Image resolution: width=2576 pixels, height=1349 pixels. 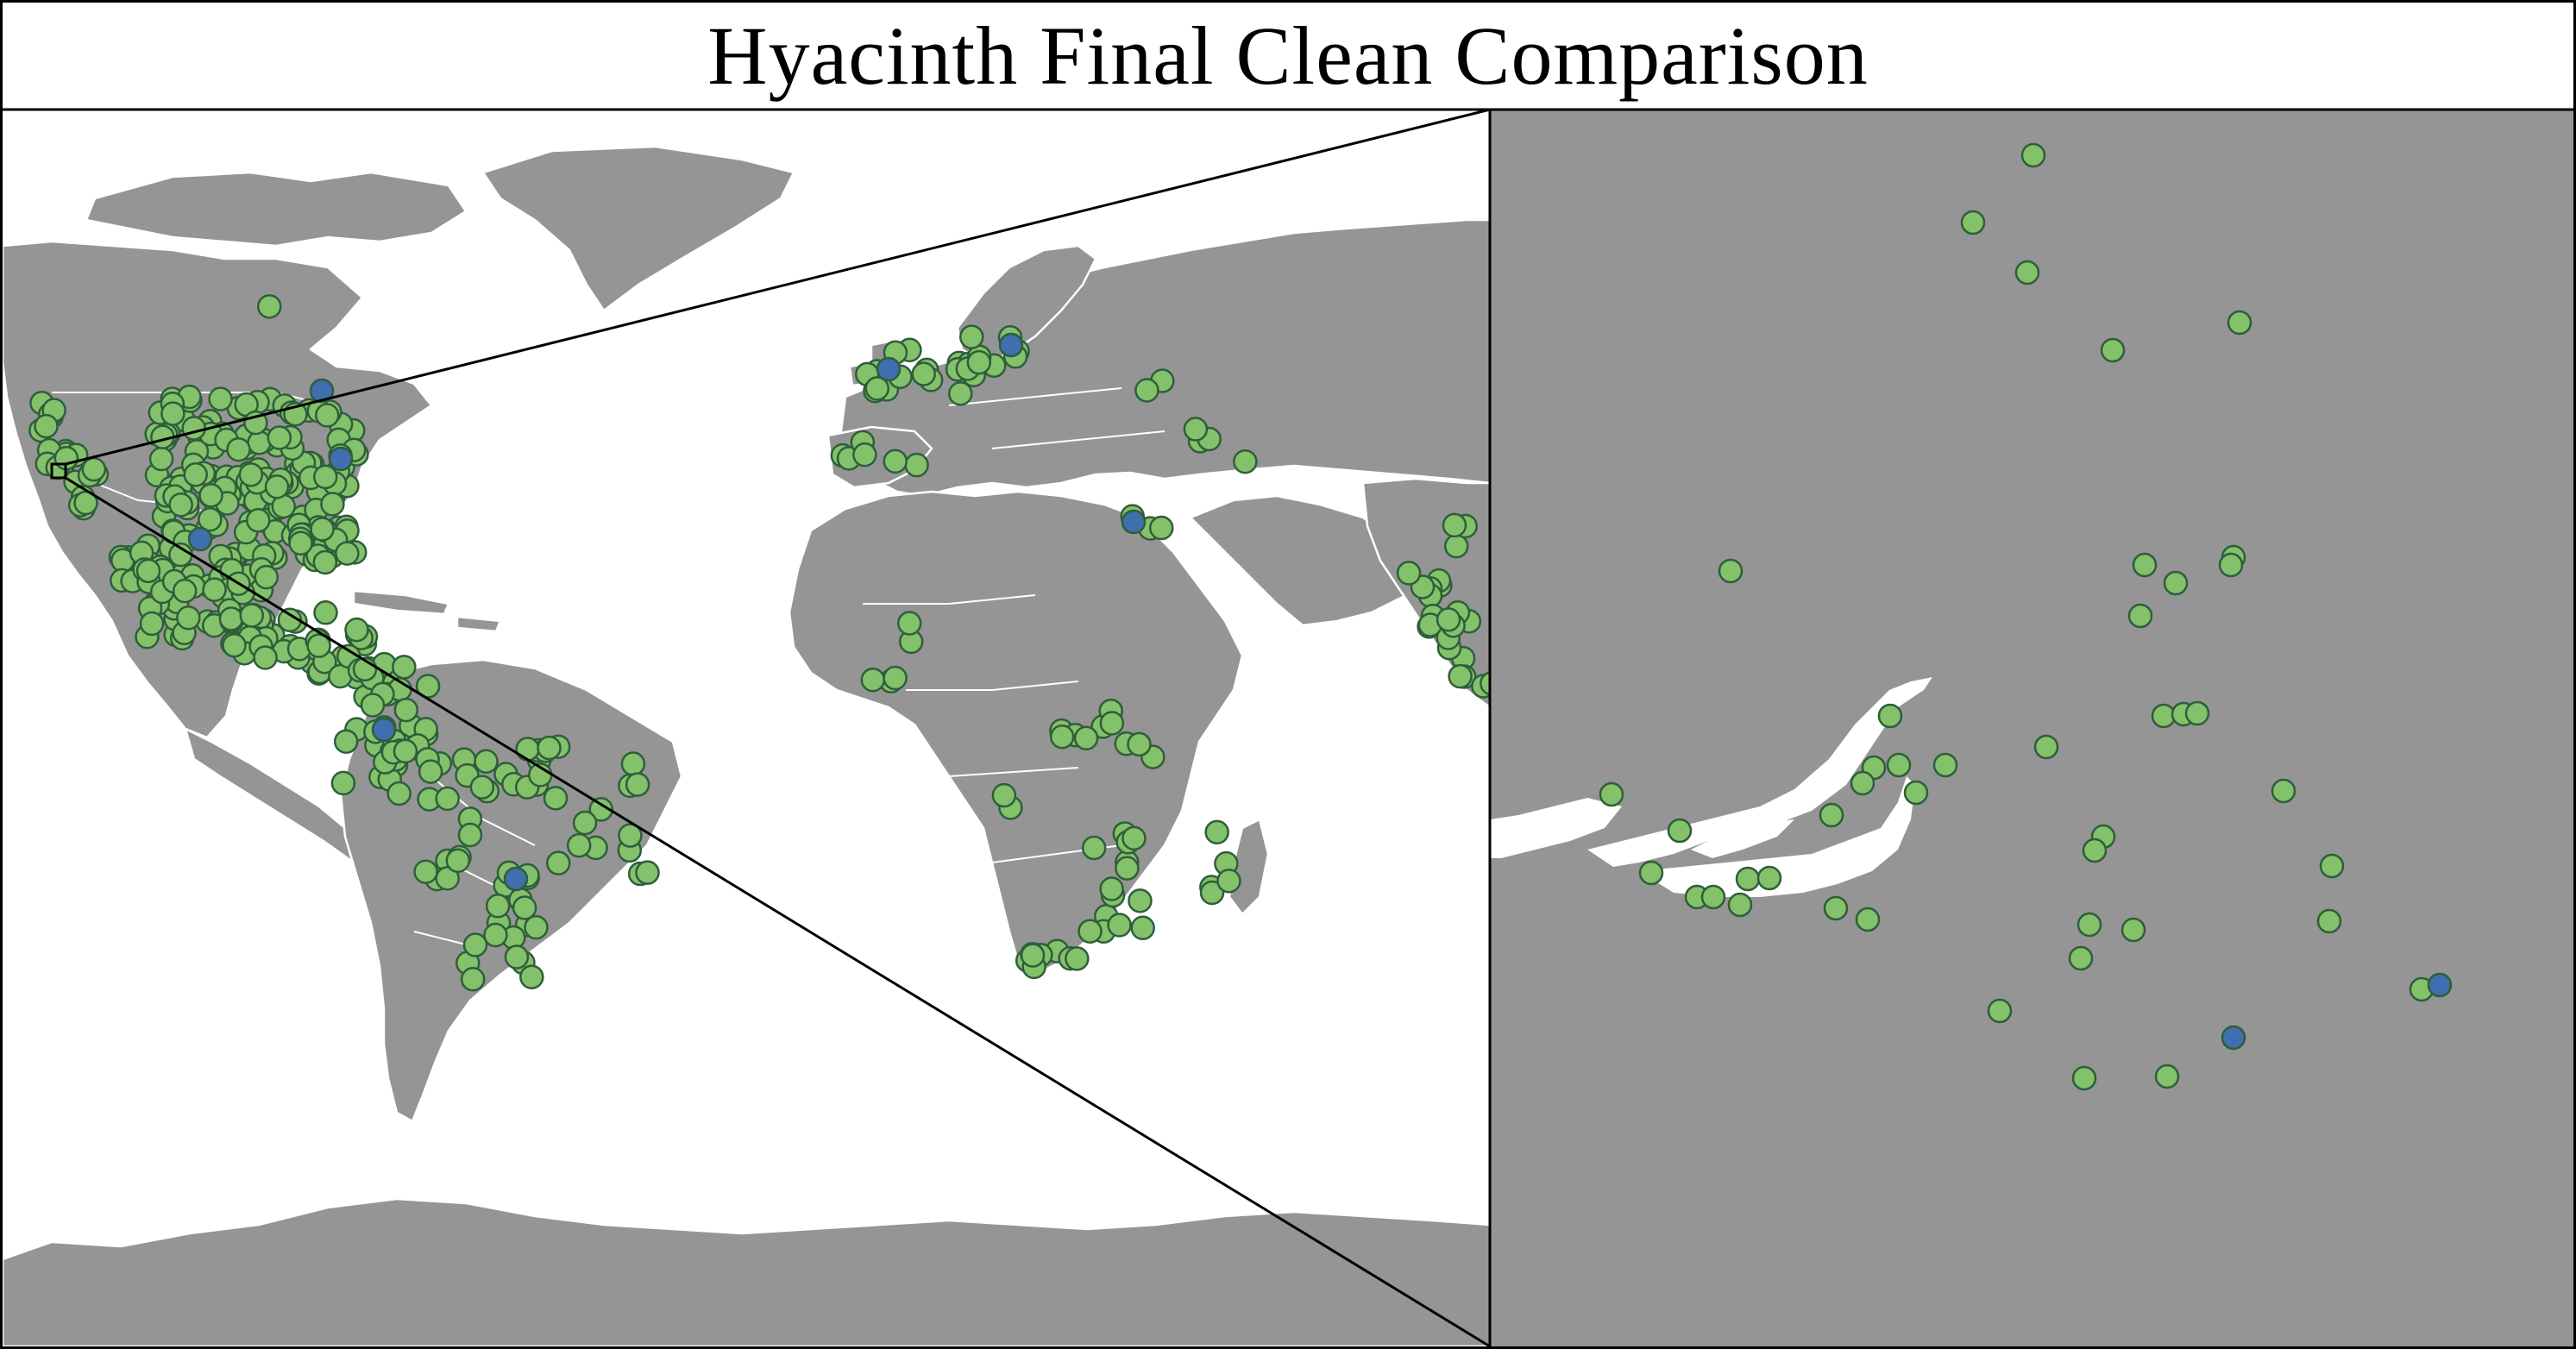 I want to click on zoom-connector-top, so click(x=778, y=287).